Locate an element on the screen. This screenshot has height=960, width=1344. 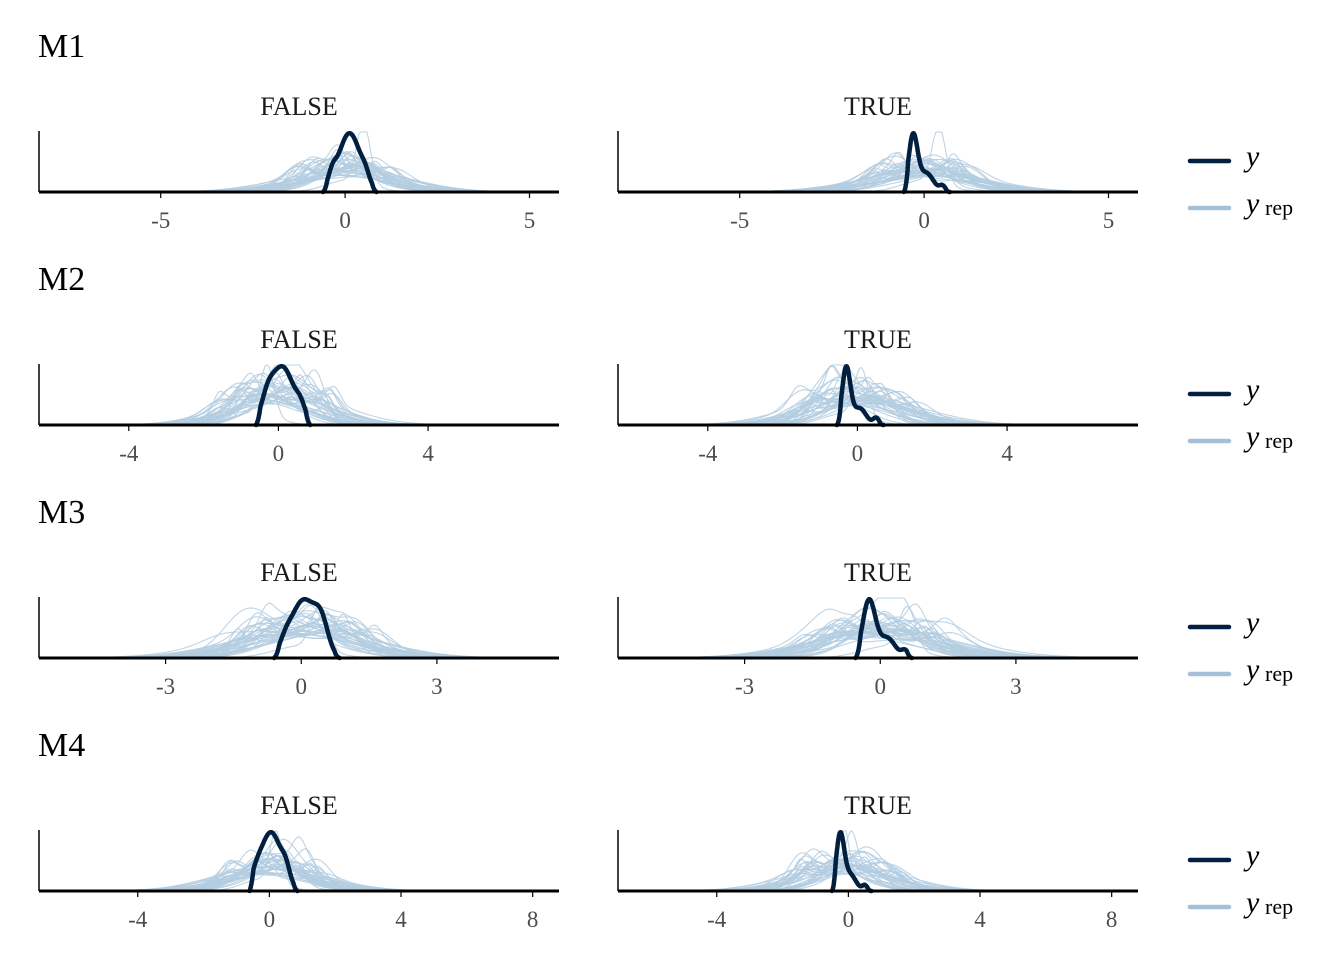
panel-false: FALSE -4 0 4 is located at coordinates (298, 395).